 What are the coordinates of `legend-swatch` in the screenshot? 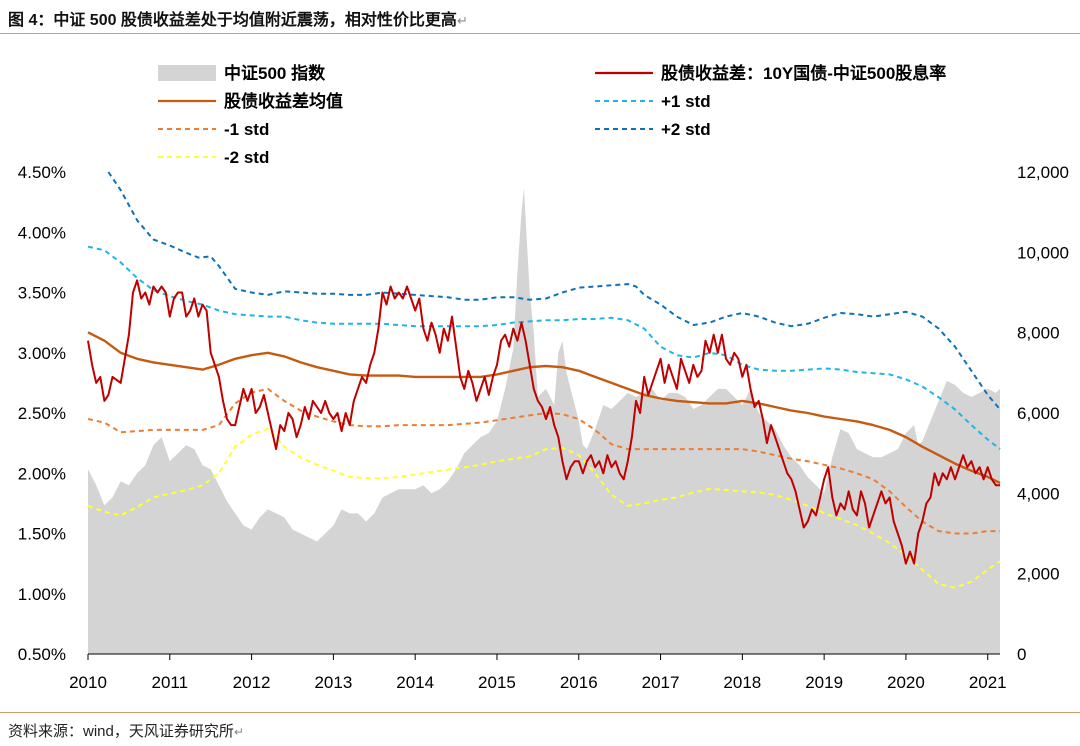 It's located at (187, 73).